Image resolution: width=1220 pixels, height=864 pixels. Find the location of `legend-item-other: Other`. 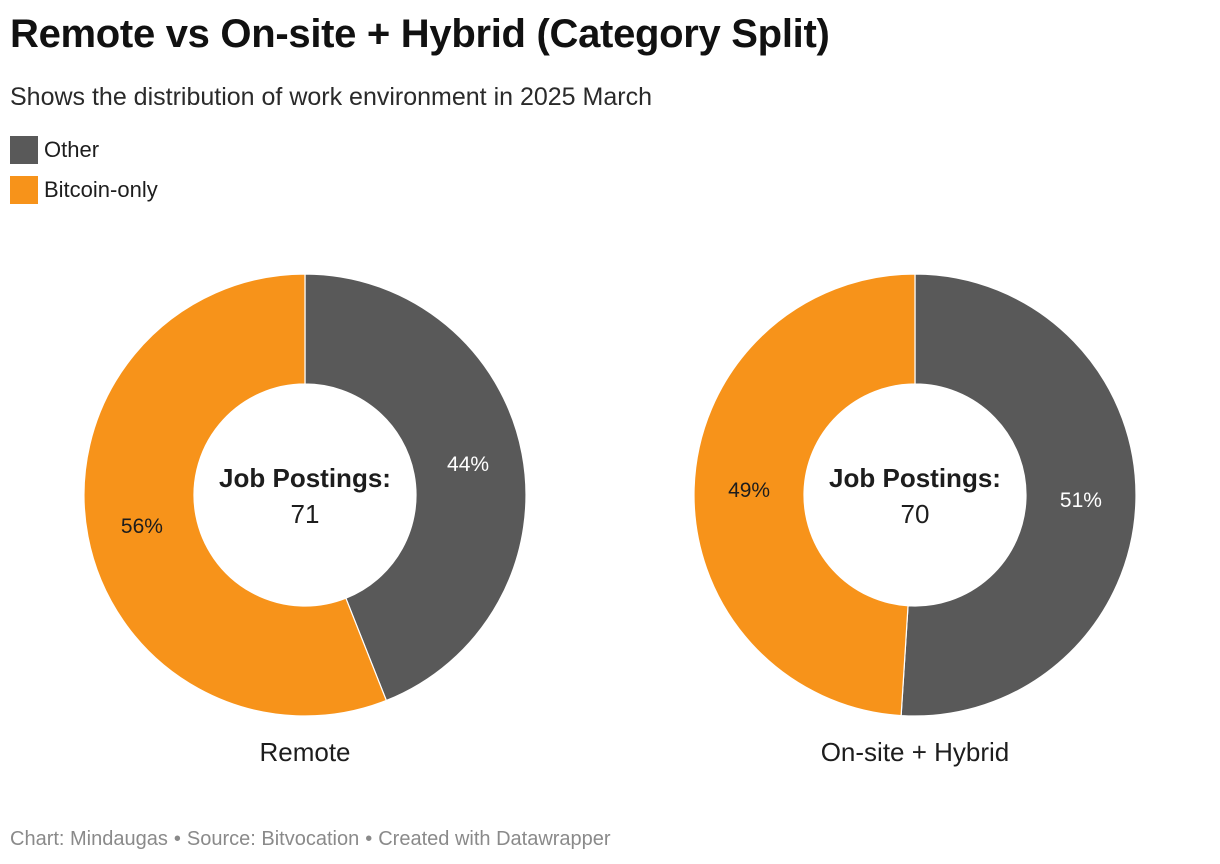

legend-item-other: Other is located at coordinates (84, 150).